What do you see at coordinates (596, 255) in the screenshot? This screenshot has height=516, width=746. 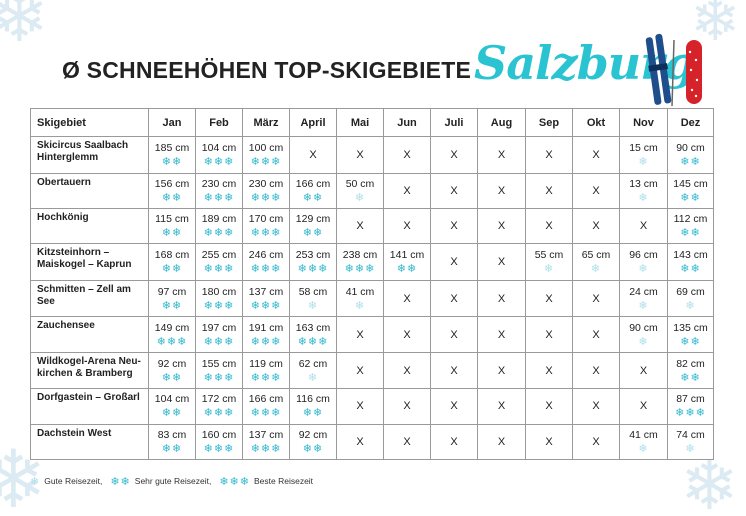 I see `snow-depth-value: 65 cm` at bounding box center [596, 255].